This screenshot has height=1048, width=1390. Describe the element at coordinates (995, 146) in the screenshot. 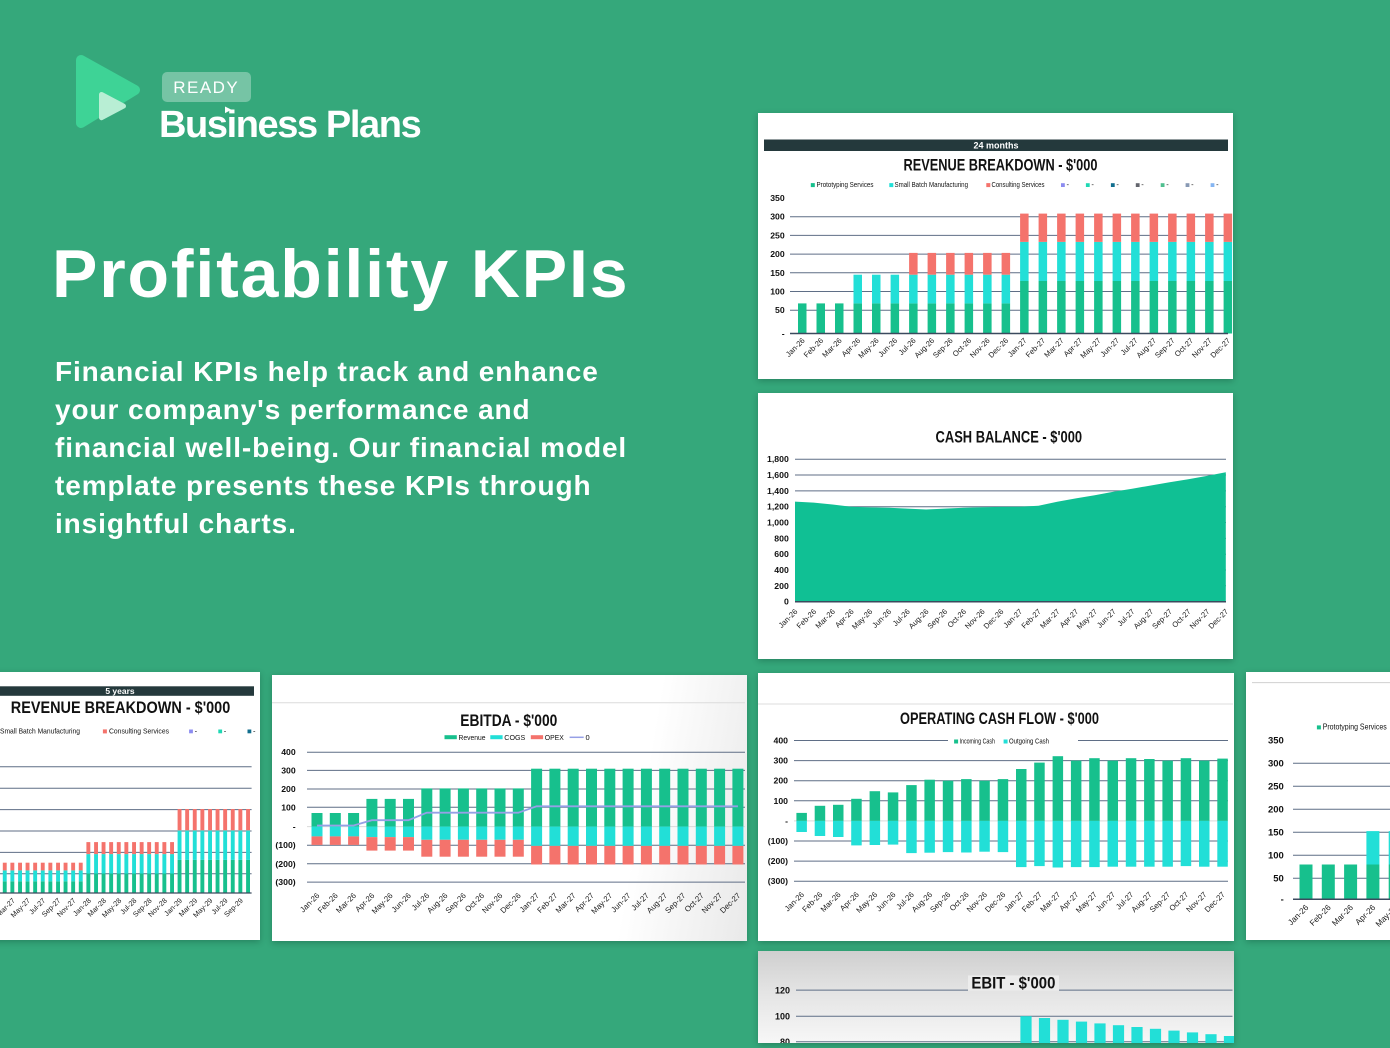

I see `svg-text: 24 months` at that location.